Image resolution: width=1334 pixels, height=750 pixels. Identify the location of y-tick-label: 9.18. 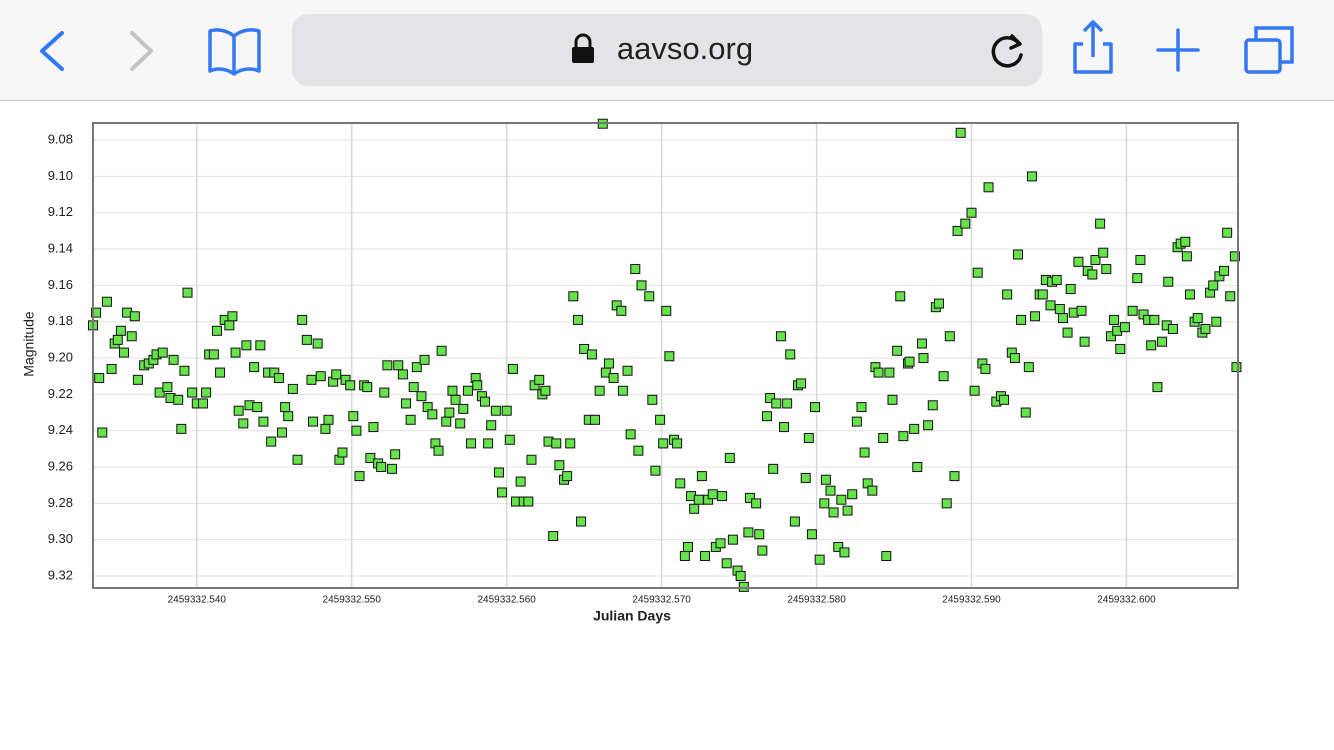
(60, 320).